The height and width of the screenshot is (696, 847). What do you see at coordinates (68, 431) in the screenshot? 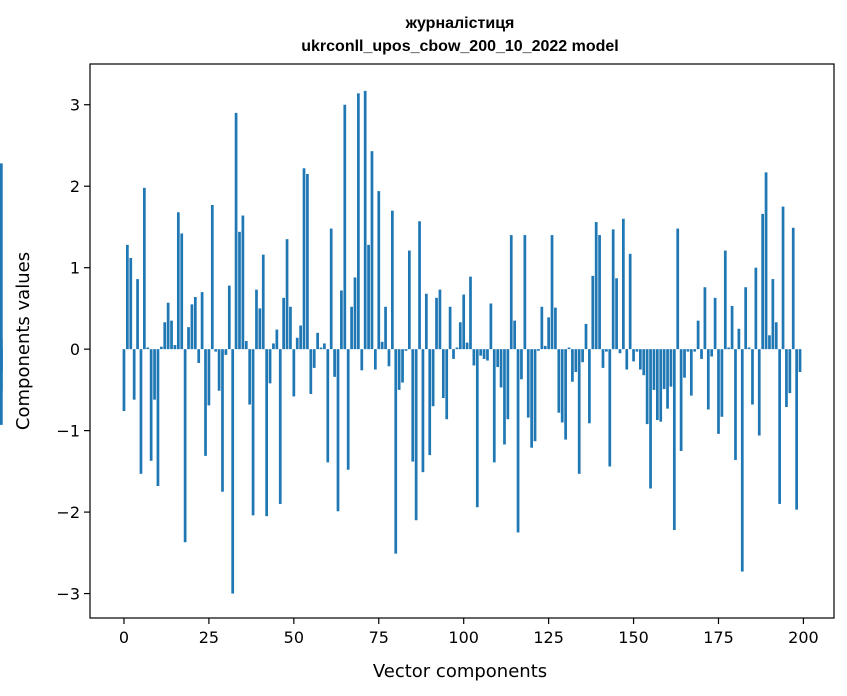
I see `y-tick-label: −1` at bounding box center [68, 431].